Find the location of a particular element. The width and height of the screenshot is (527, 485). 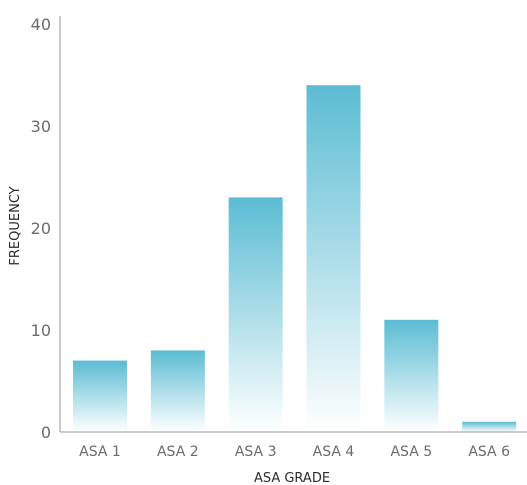

x-tick-label: ASA 4 is located at coordinates (334, 452).